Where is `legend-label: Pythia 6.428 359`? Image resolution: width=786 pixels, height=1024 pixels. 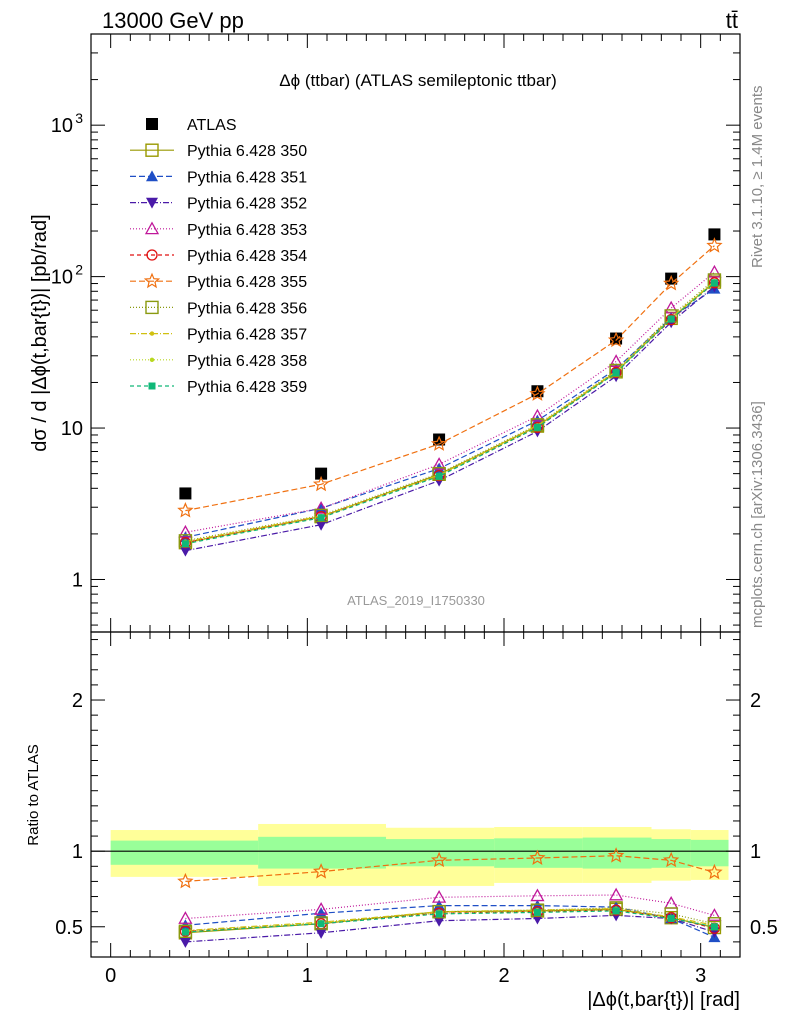
legend-label: Pythia 6.428 359 is located at coordinates (247, 387).